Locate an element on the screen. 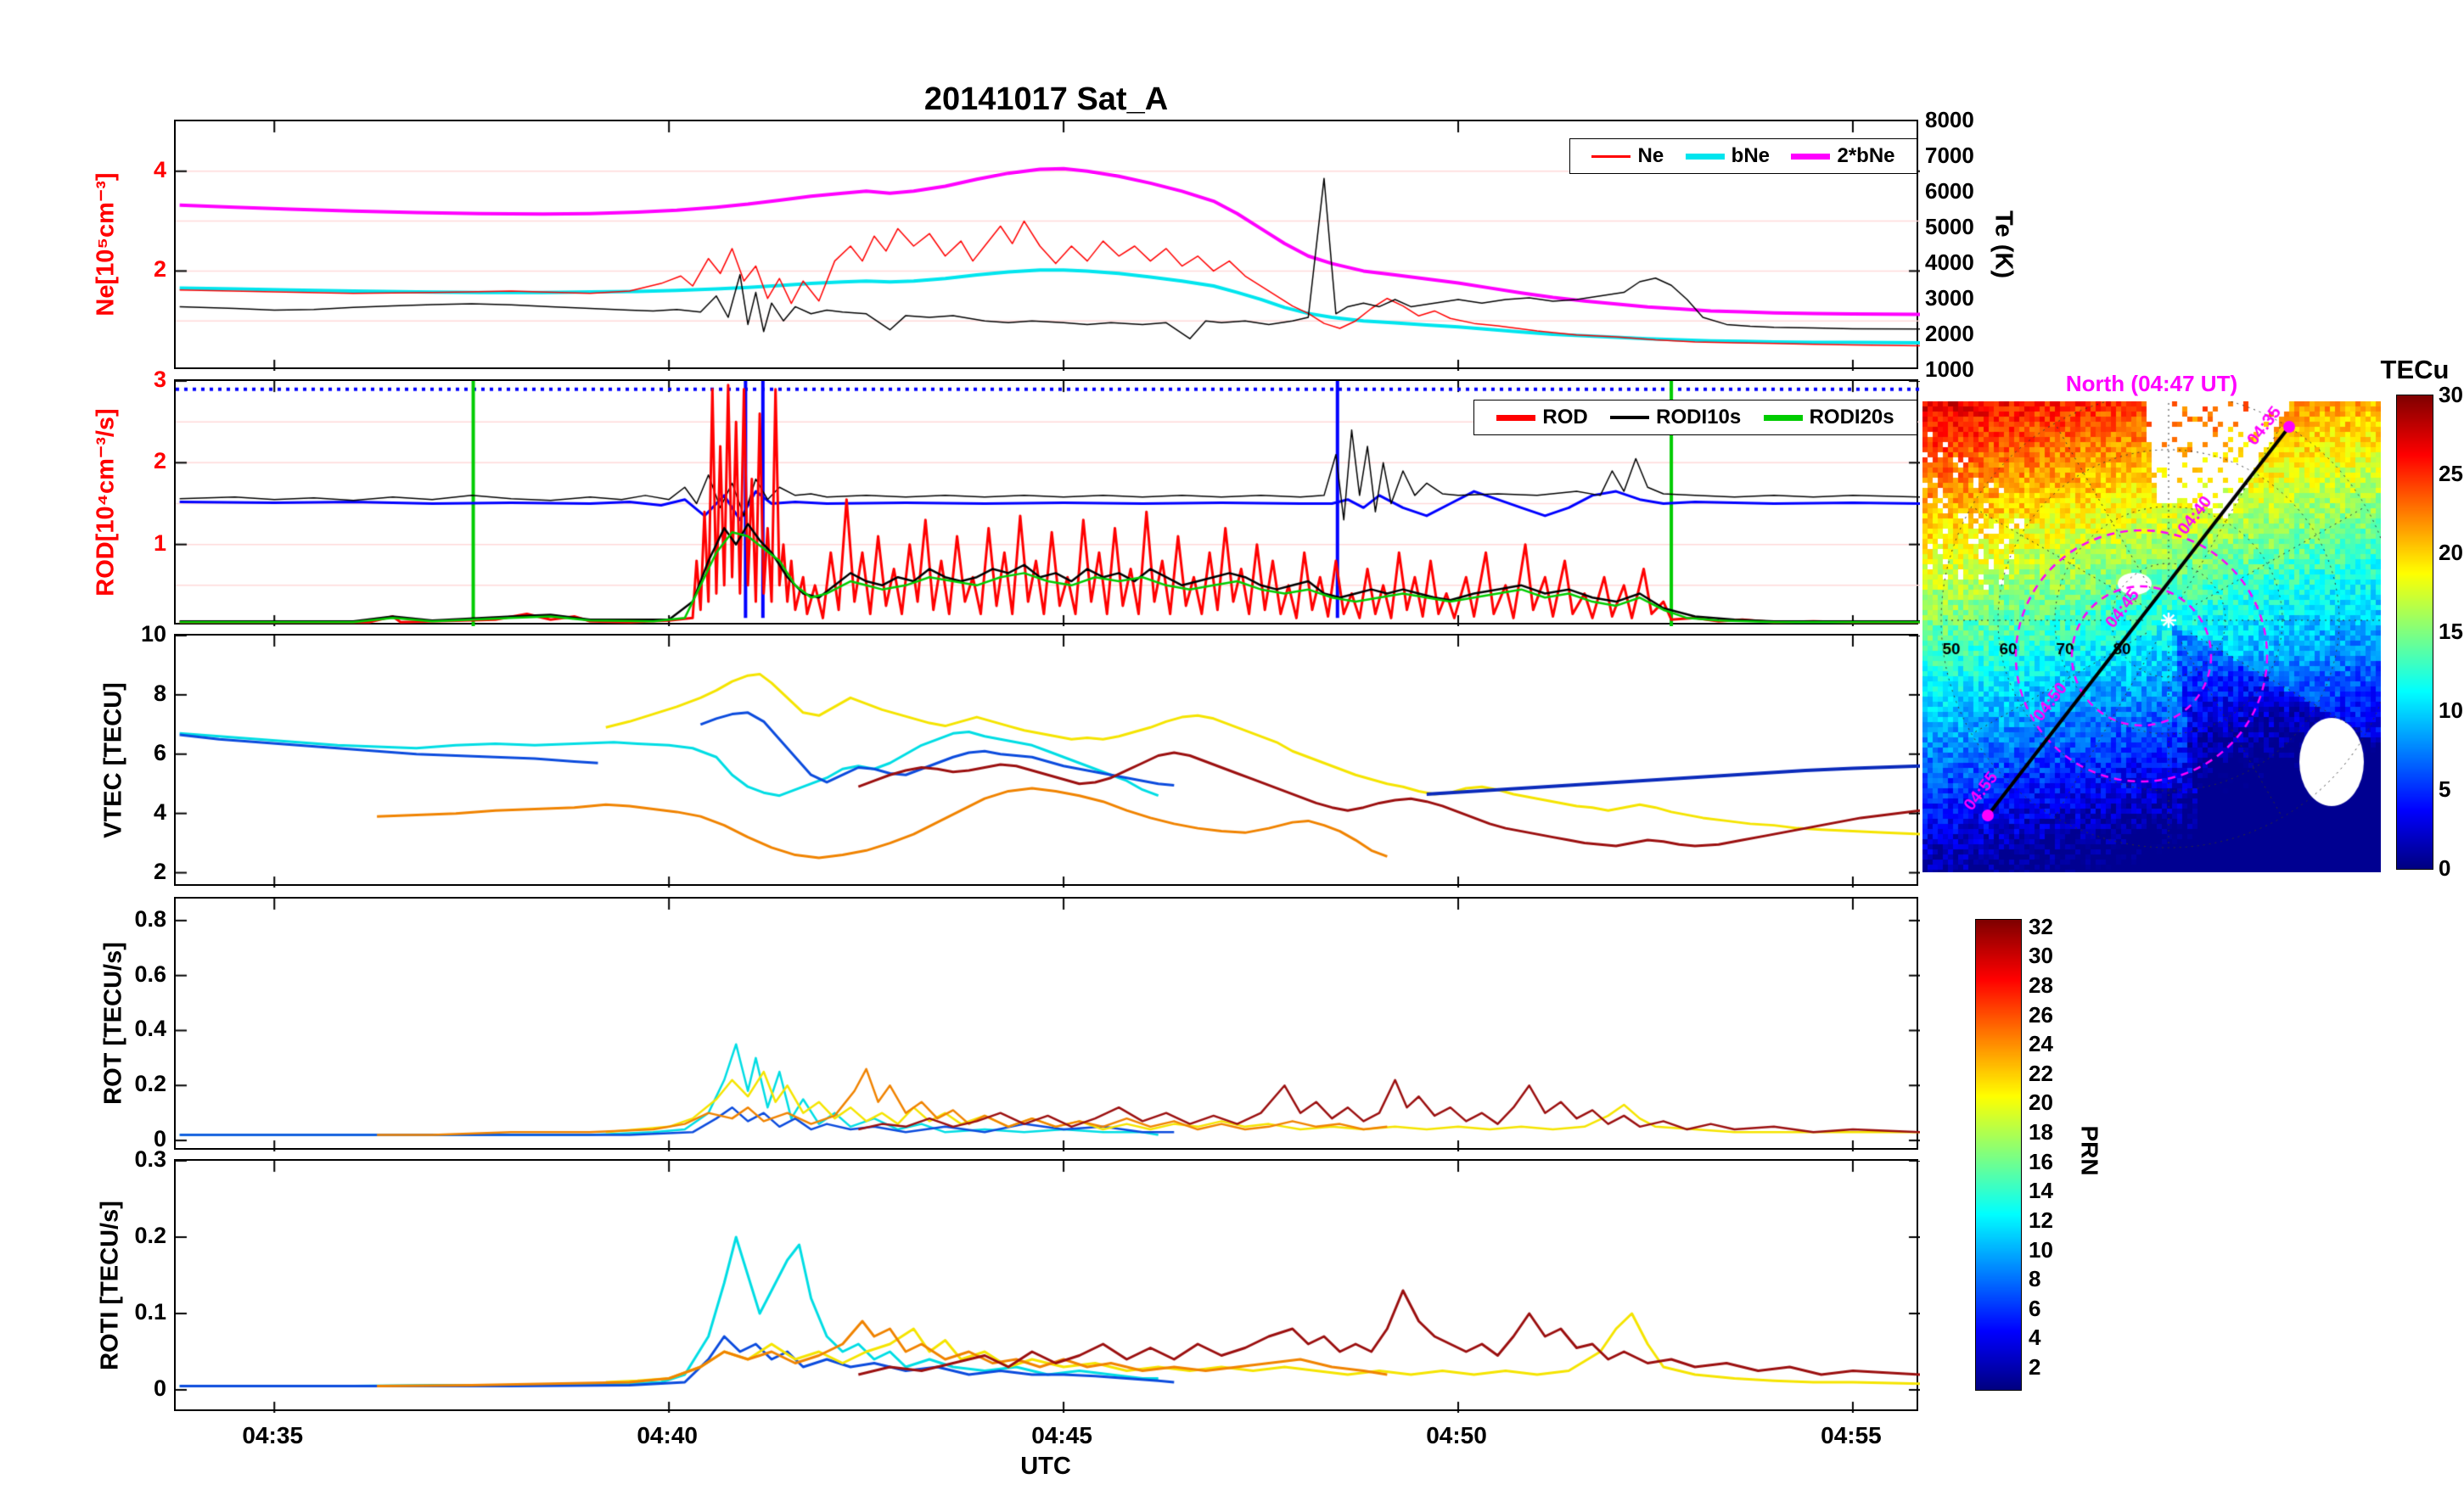  prn-colorbar-label: PRN is located at coordinates (2089, 1150).